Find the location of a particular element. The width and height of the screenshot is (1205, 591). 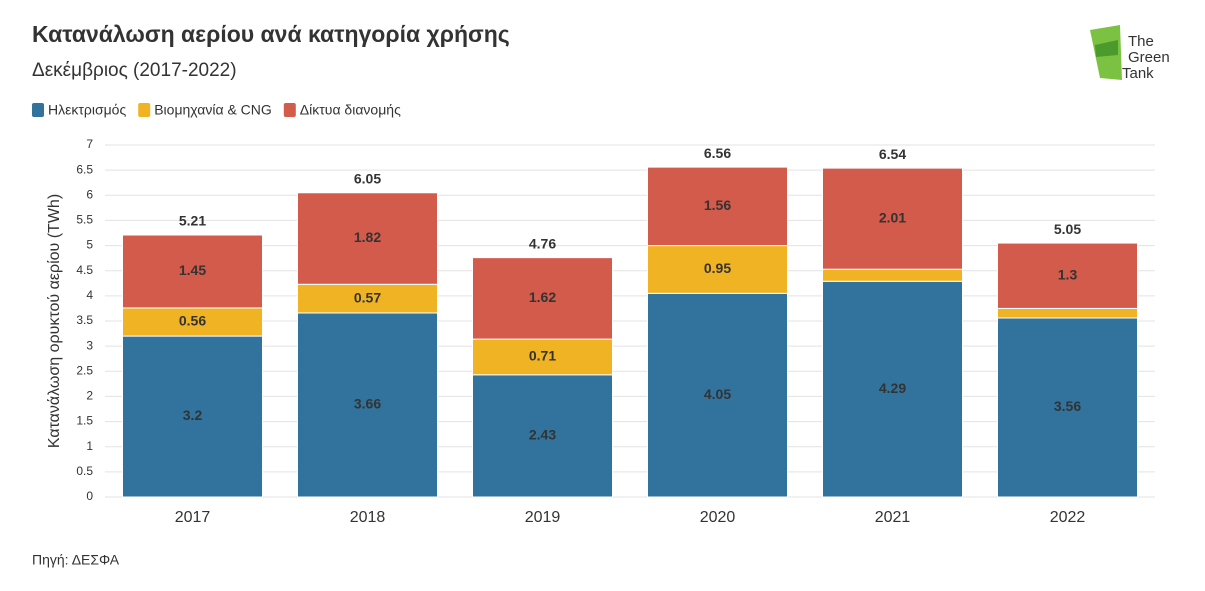

y-tick-label: 1 is located at coordinates (89, 446).